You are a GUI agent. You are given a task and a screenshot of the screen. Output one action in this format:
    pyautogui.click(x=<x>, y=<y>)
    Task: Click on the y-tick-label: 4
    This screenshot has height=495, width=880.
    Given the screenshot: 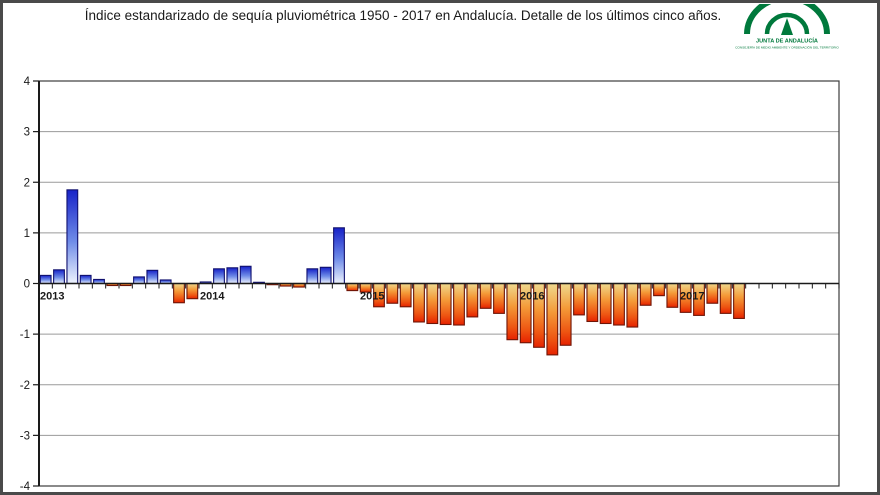 What is the action you would take?
    pyautogui.click(x=27, y=82)
    